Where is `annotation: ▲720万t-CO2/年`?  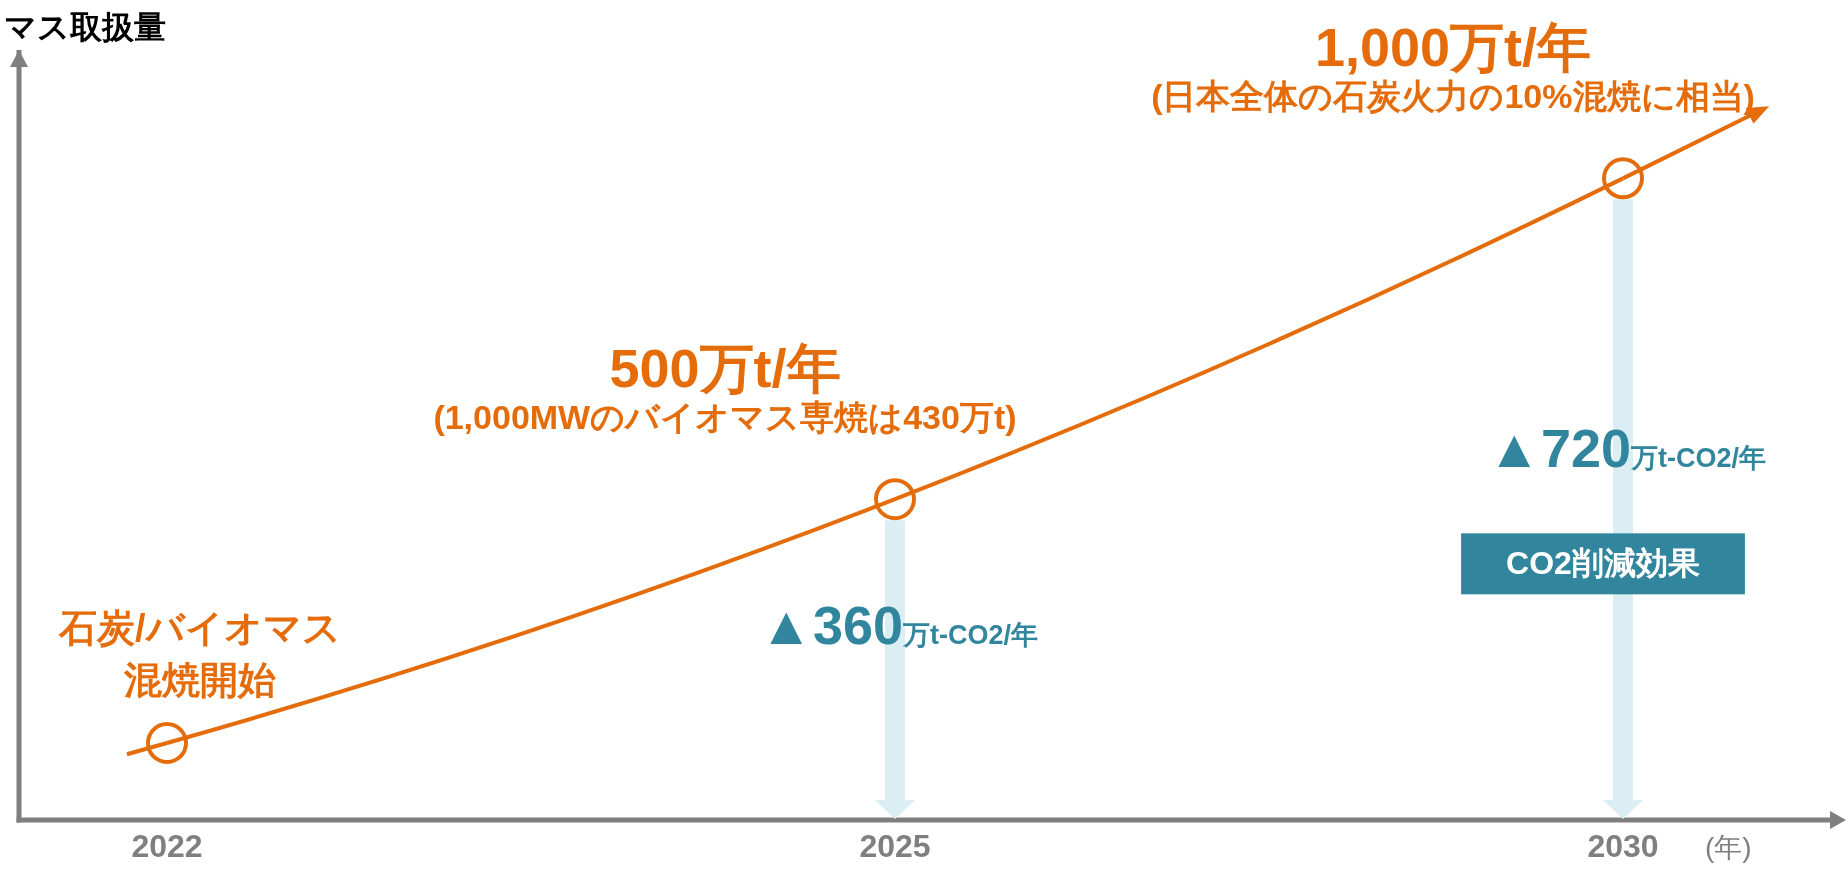 annotation: ▲720万t-CO2/年 is located at coordinates (1626, 448).